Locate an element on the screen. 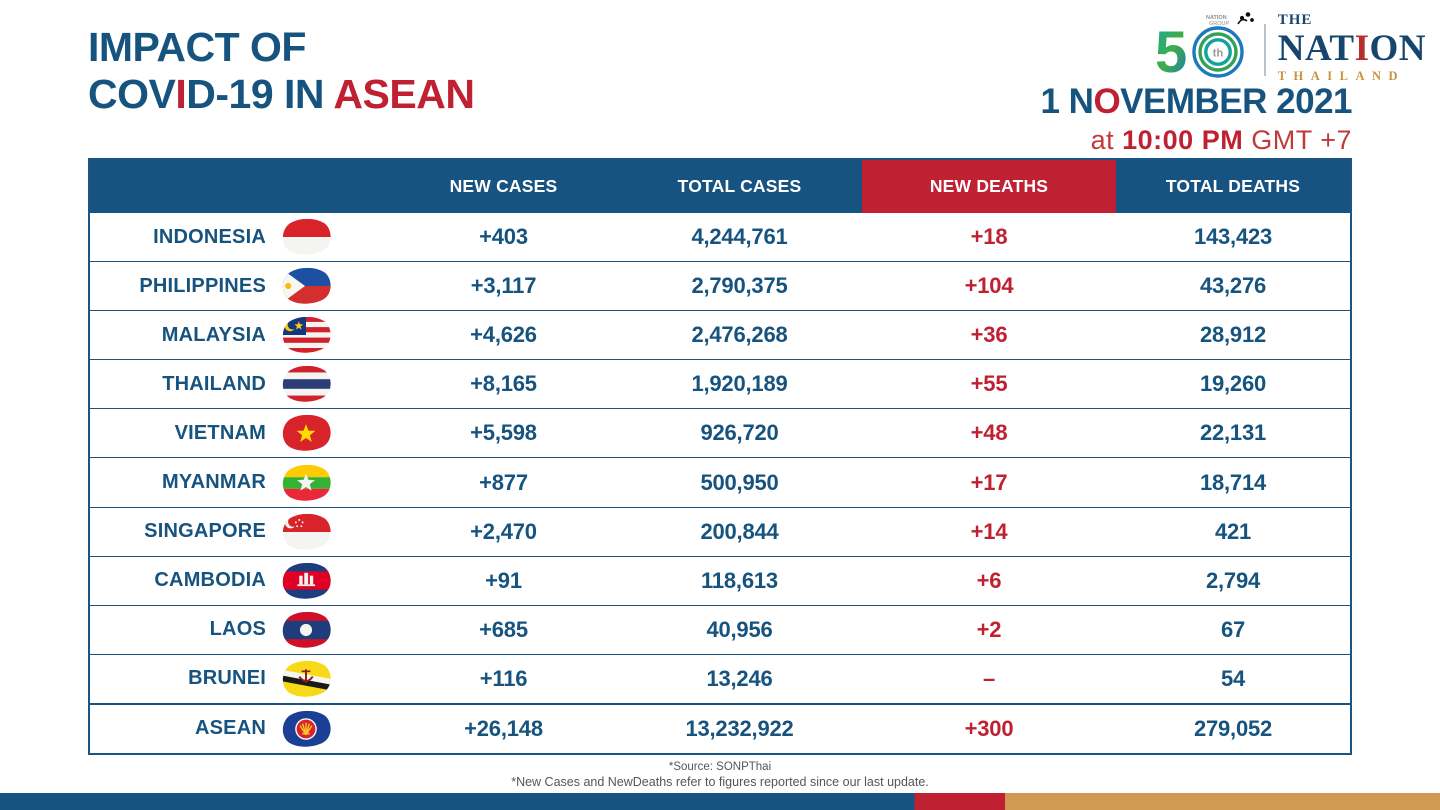 The width and height of the screenshot is (1440, 810). total-cases-value: 4,244,761 is located at coordinates (739, 237).